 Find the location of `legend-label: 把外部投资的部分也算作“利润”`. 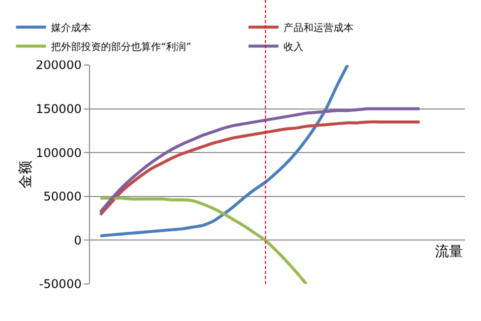

legend-label: 把外部投资的部分也算作“利润” is located at coordinates (121, 47).